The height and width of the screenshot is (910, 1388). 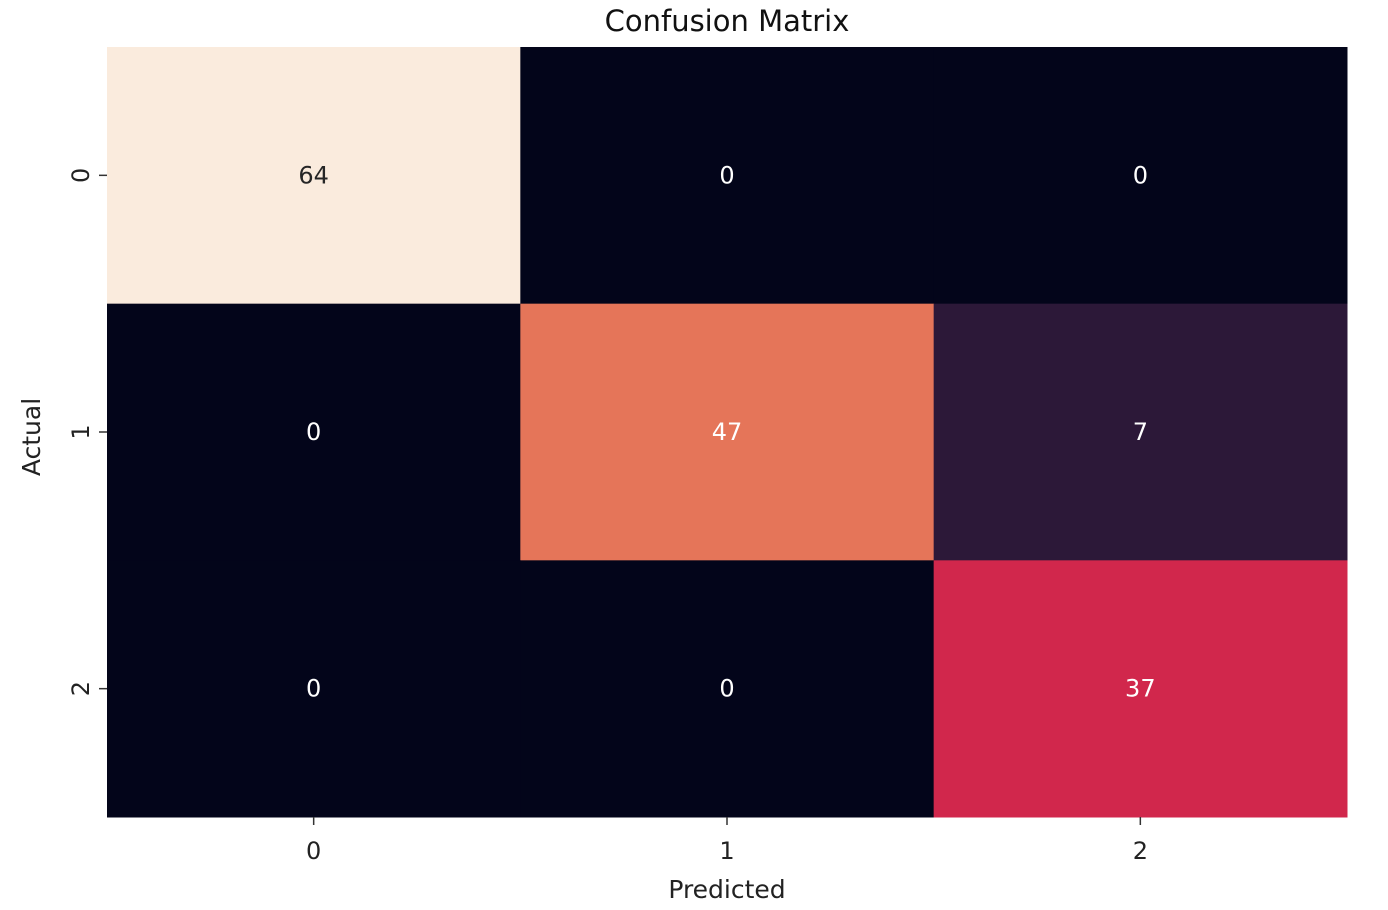 I want to click on cell-value-0-0: 64, so click(x=313, y=175).